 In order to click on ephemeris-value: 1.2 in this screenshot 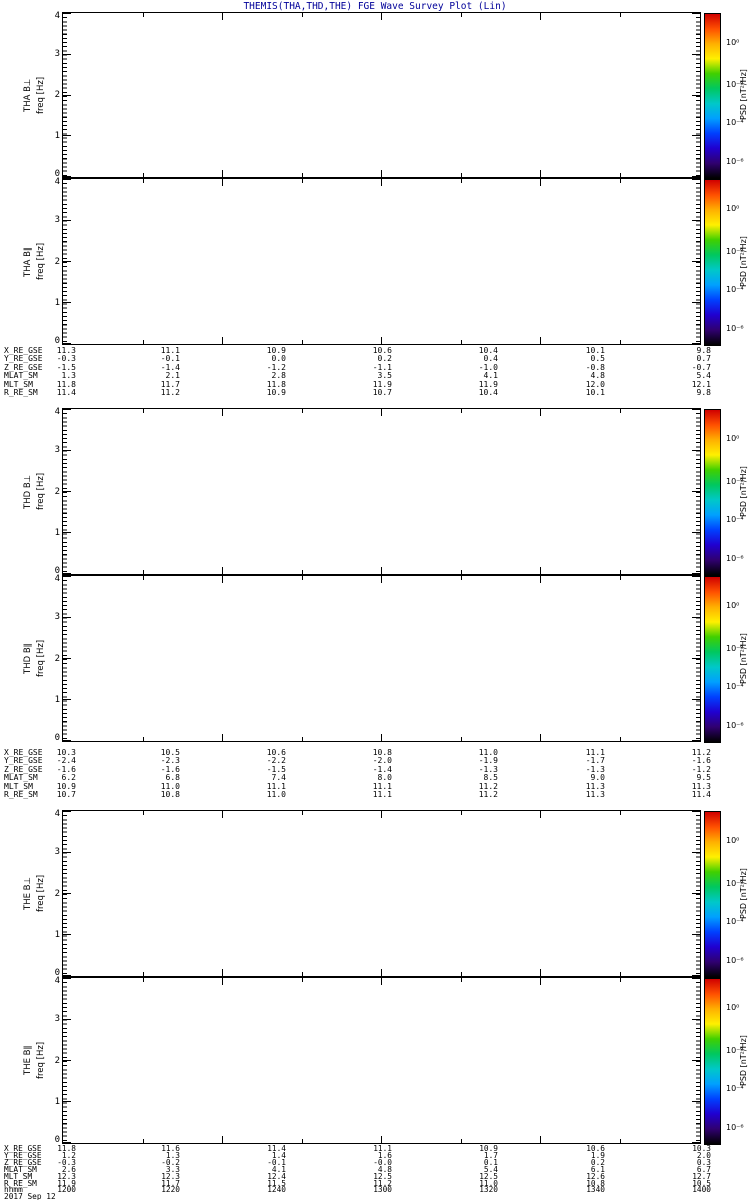, I will do `click(68, 1155)`.